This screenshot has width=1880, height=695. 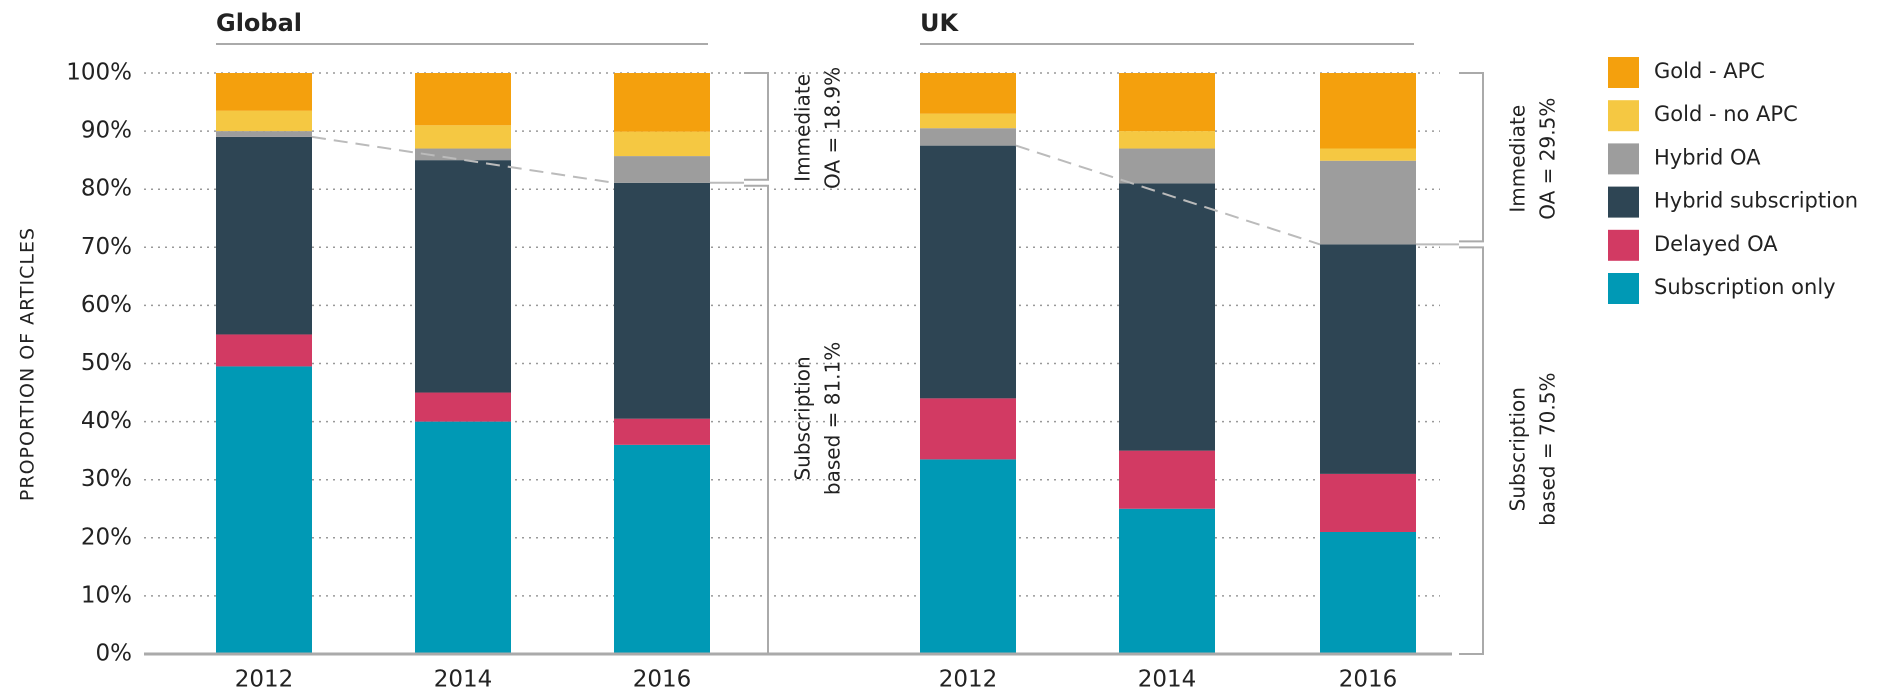 What do you see at coordinates (1548, 449) in the screenshot?
I see `annotation: based = 70.5%` at bounding box center [1548, 449].